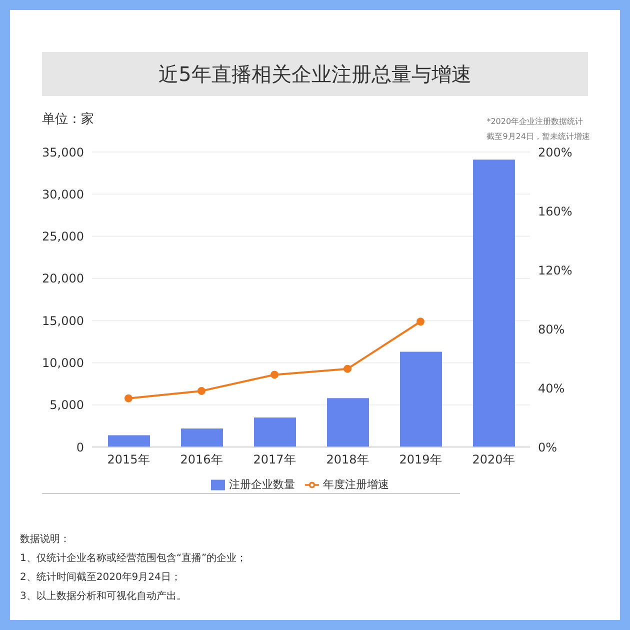 The image size is (630, 630). Describe the element at coordinates (68, 119) in the screenshot. I see `y-axis-title: 单位：家` at that location.